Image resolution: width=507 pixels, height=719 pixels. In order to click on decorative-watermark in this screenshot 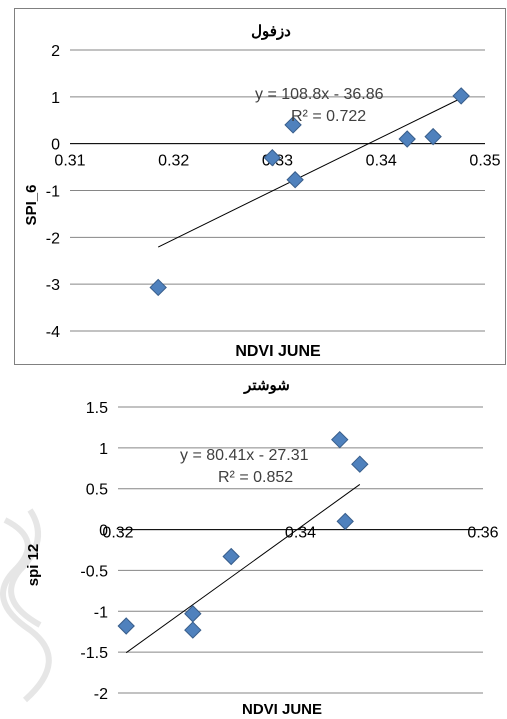, I will do `click(26, 605)`.